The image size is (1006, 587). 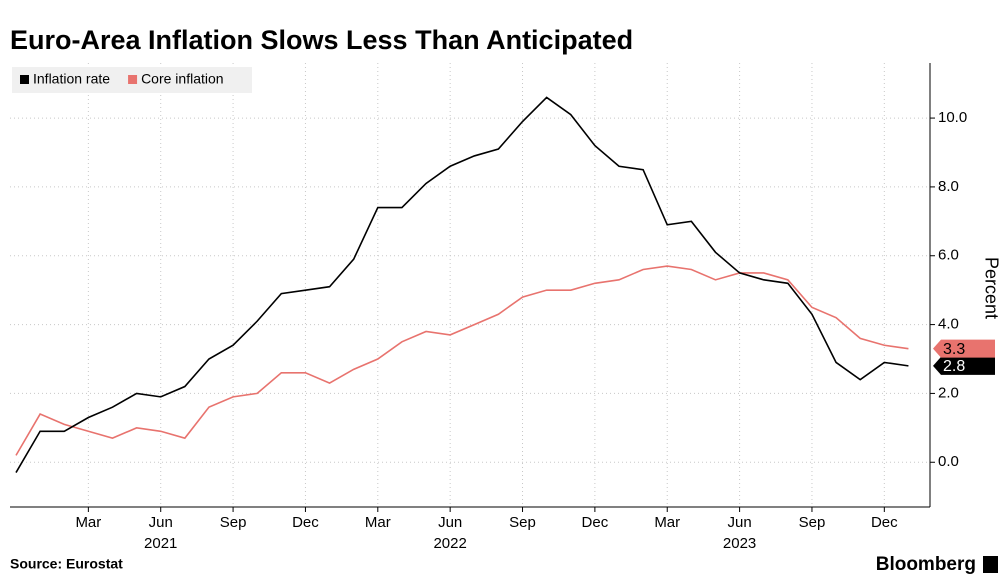 I want to click on end-label-text: 2.8, so click(x=954, y=366).